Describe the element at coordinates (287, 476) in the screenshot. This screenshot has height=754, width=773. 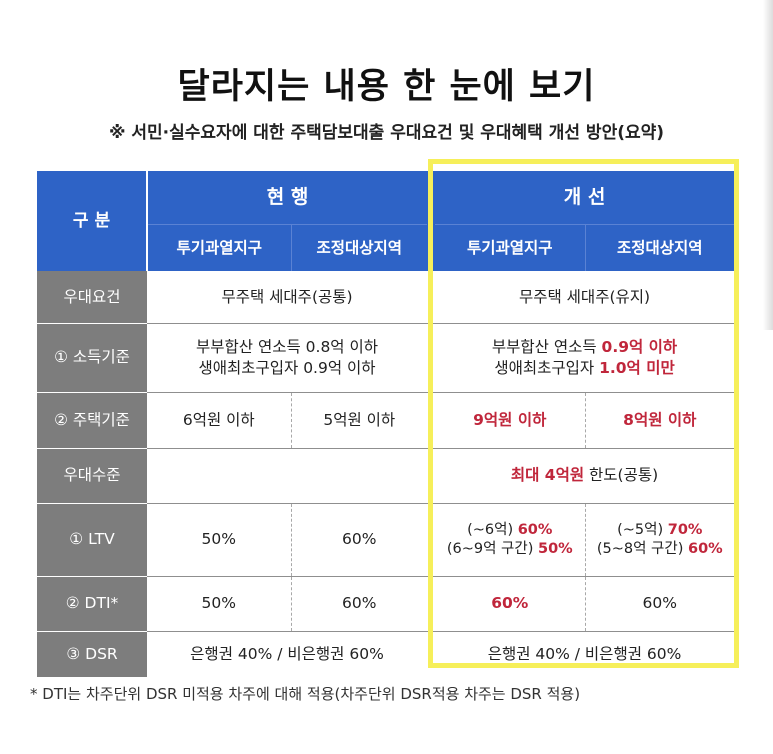
I see `cell-benefit-current` at that location.